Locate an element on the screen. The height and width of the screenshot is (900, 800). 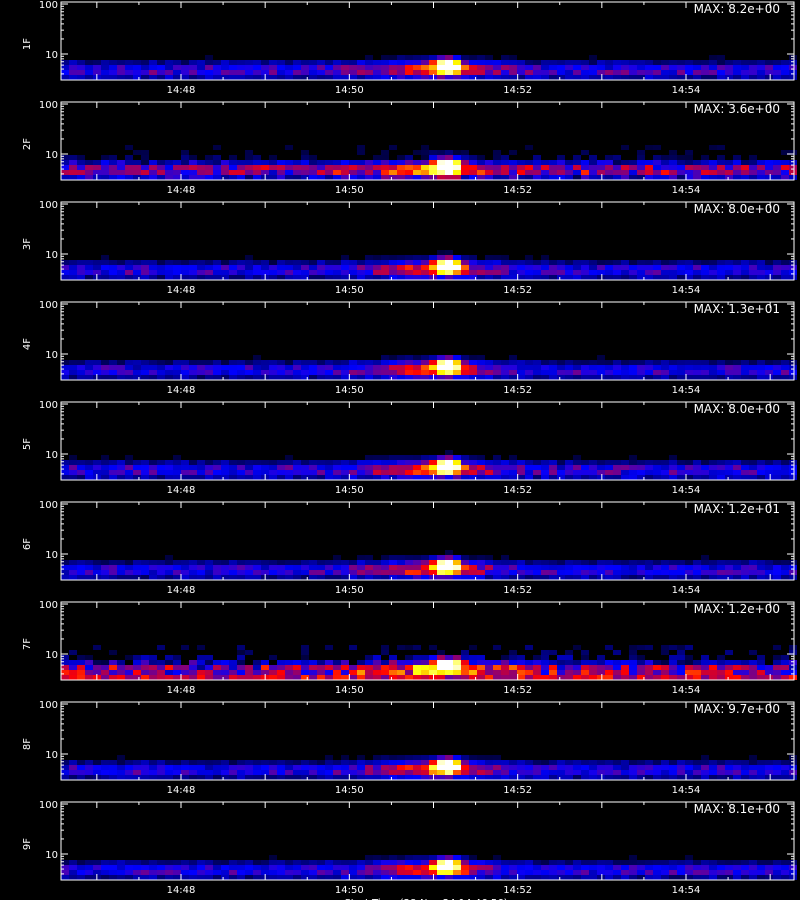
panel-label: 7F is located at coordinates (27, 644).